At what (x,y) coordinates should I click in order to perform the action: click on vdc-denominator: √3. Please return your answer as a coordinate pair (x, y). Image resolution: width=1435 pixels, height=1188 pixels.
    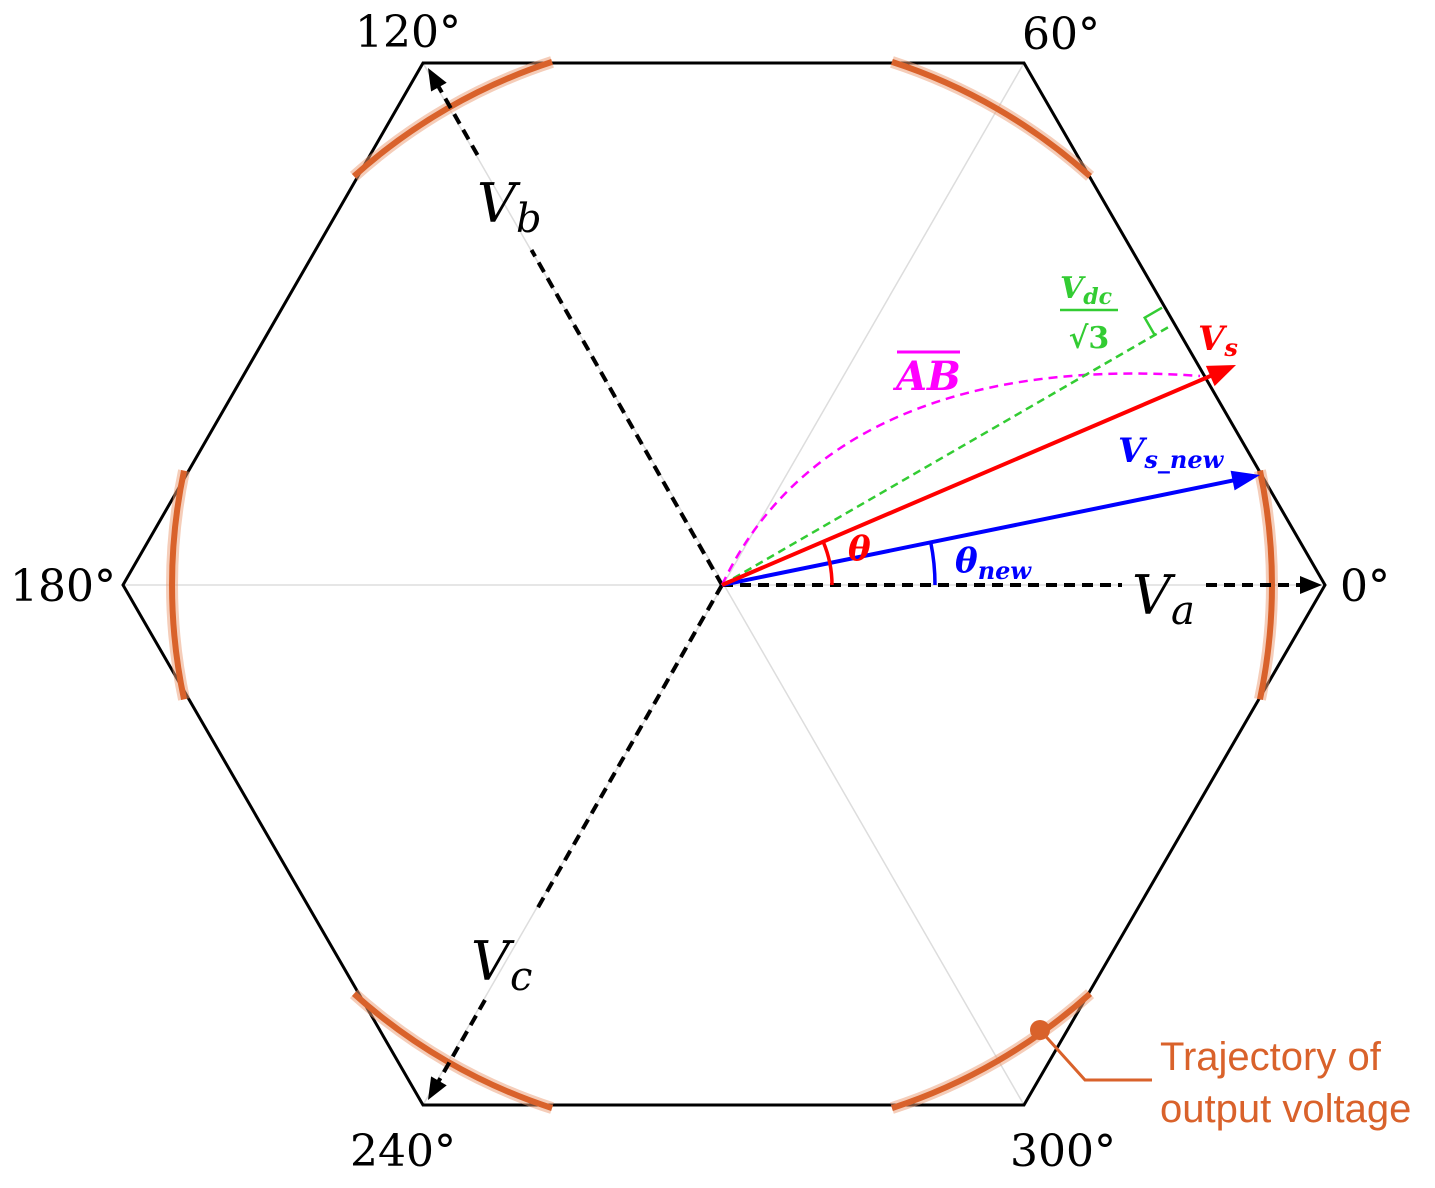
    Looking at the image, I should click on (1089, 338).